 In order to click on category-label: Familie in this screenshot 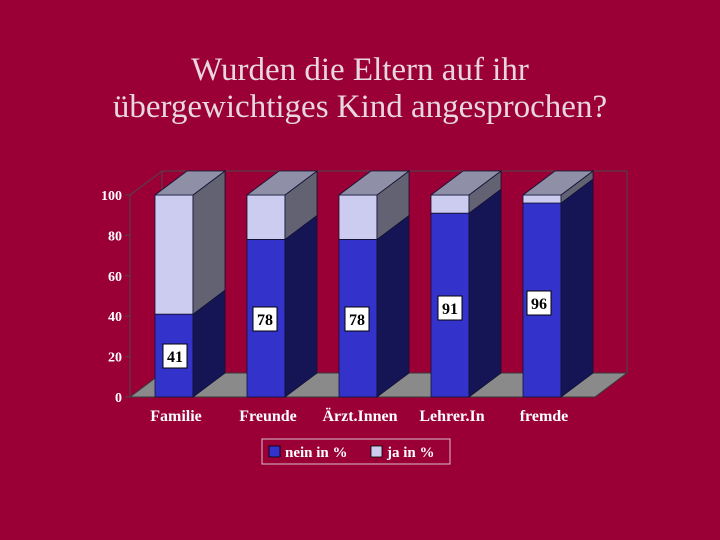, I will do `click(176, 416)`.